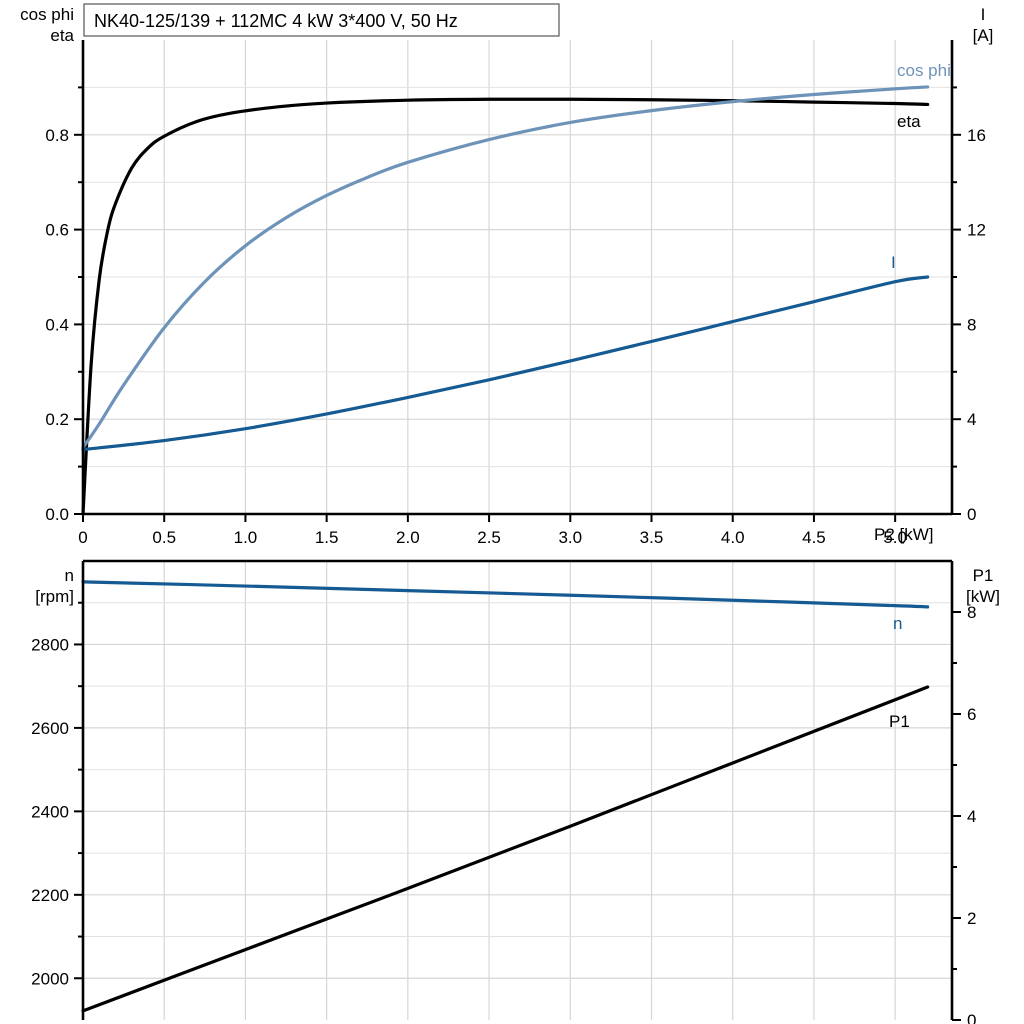 The width and height of the screenshot is (1024, 1024). What do you see at coordinates (983, 596) in the screenshot?
I see `bottom-right-axis-title-2: [kW]` at bounding box center [983, 596].